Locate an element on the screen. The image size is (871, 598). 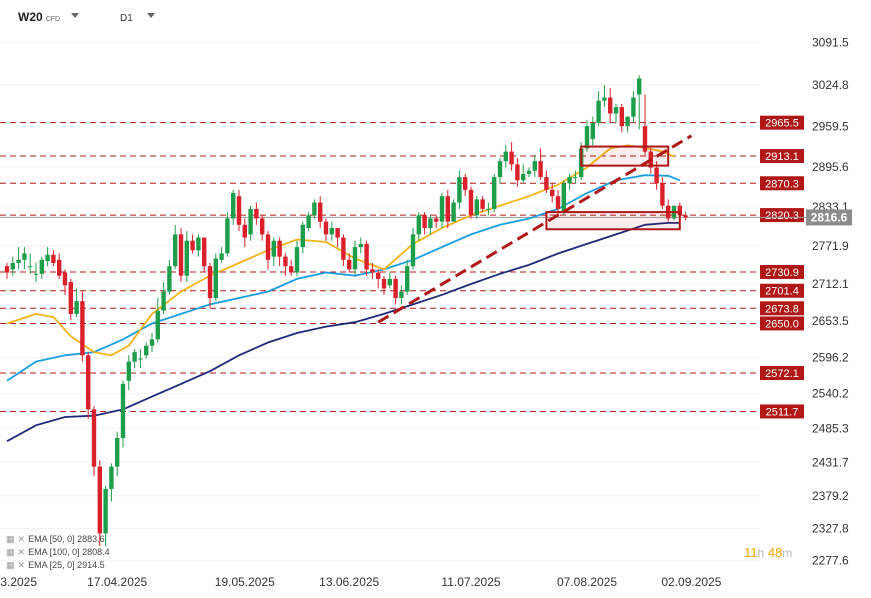
legend-ema-50: ▦ ✕ EMA [50, 0] 2883.6 is located at coordinates (55, 539).